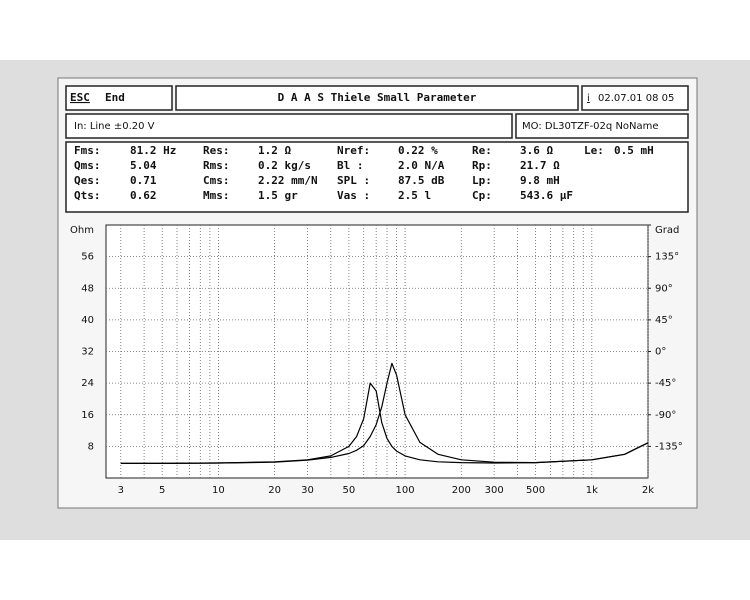 Image resolution: width=750 pixels, height=600 pixels. I want to click on y2-tick-label: 0°, so click(660, 352).